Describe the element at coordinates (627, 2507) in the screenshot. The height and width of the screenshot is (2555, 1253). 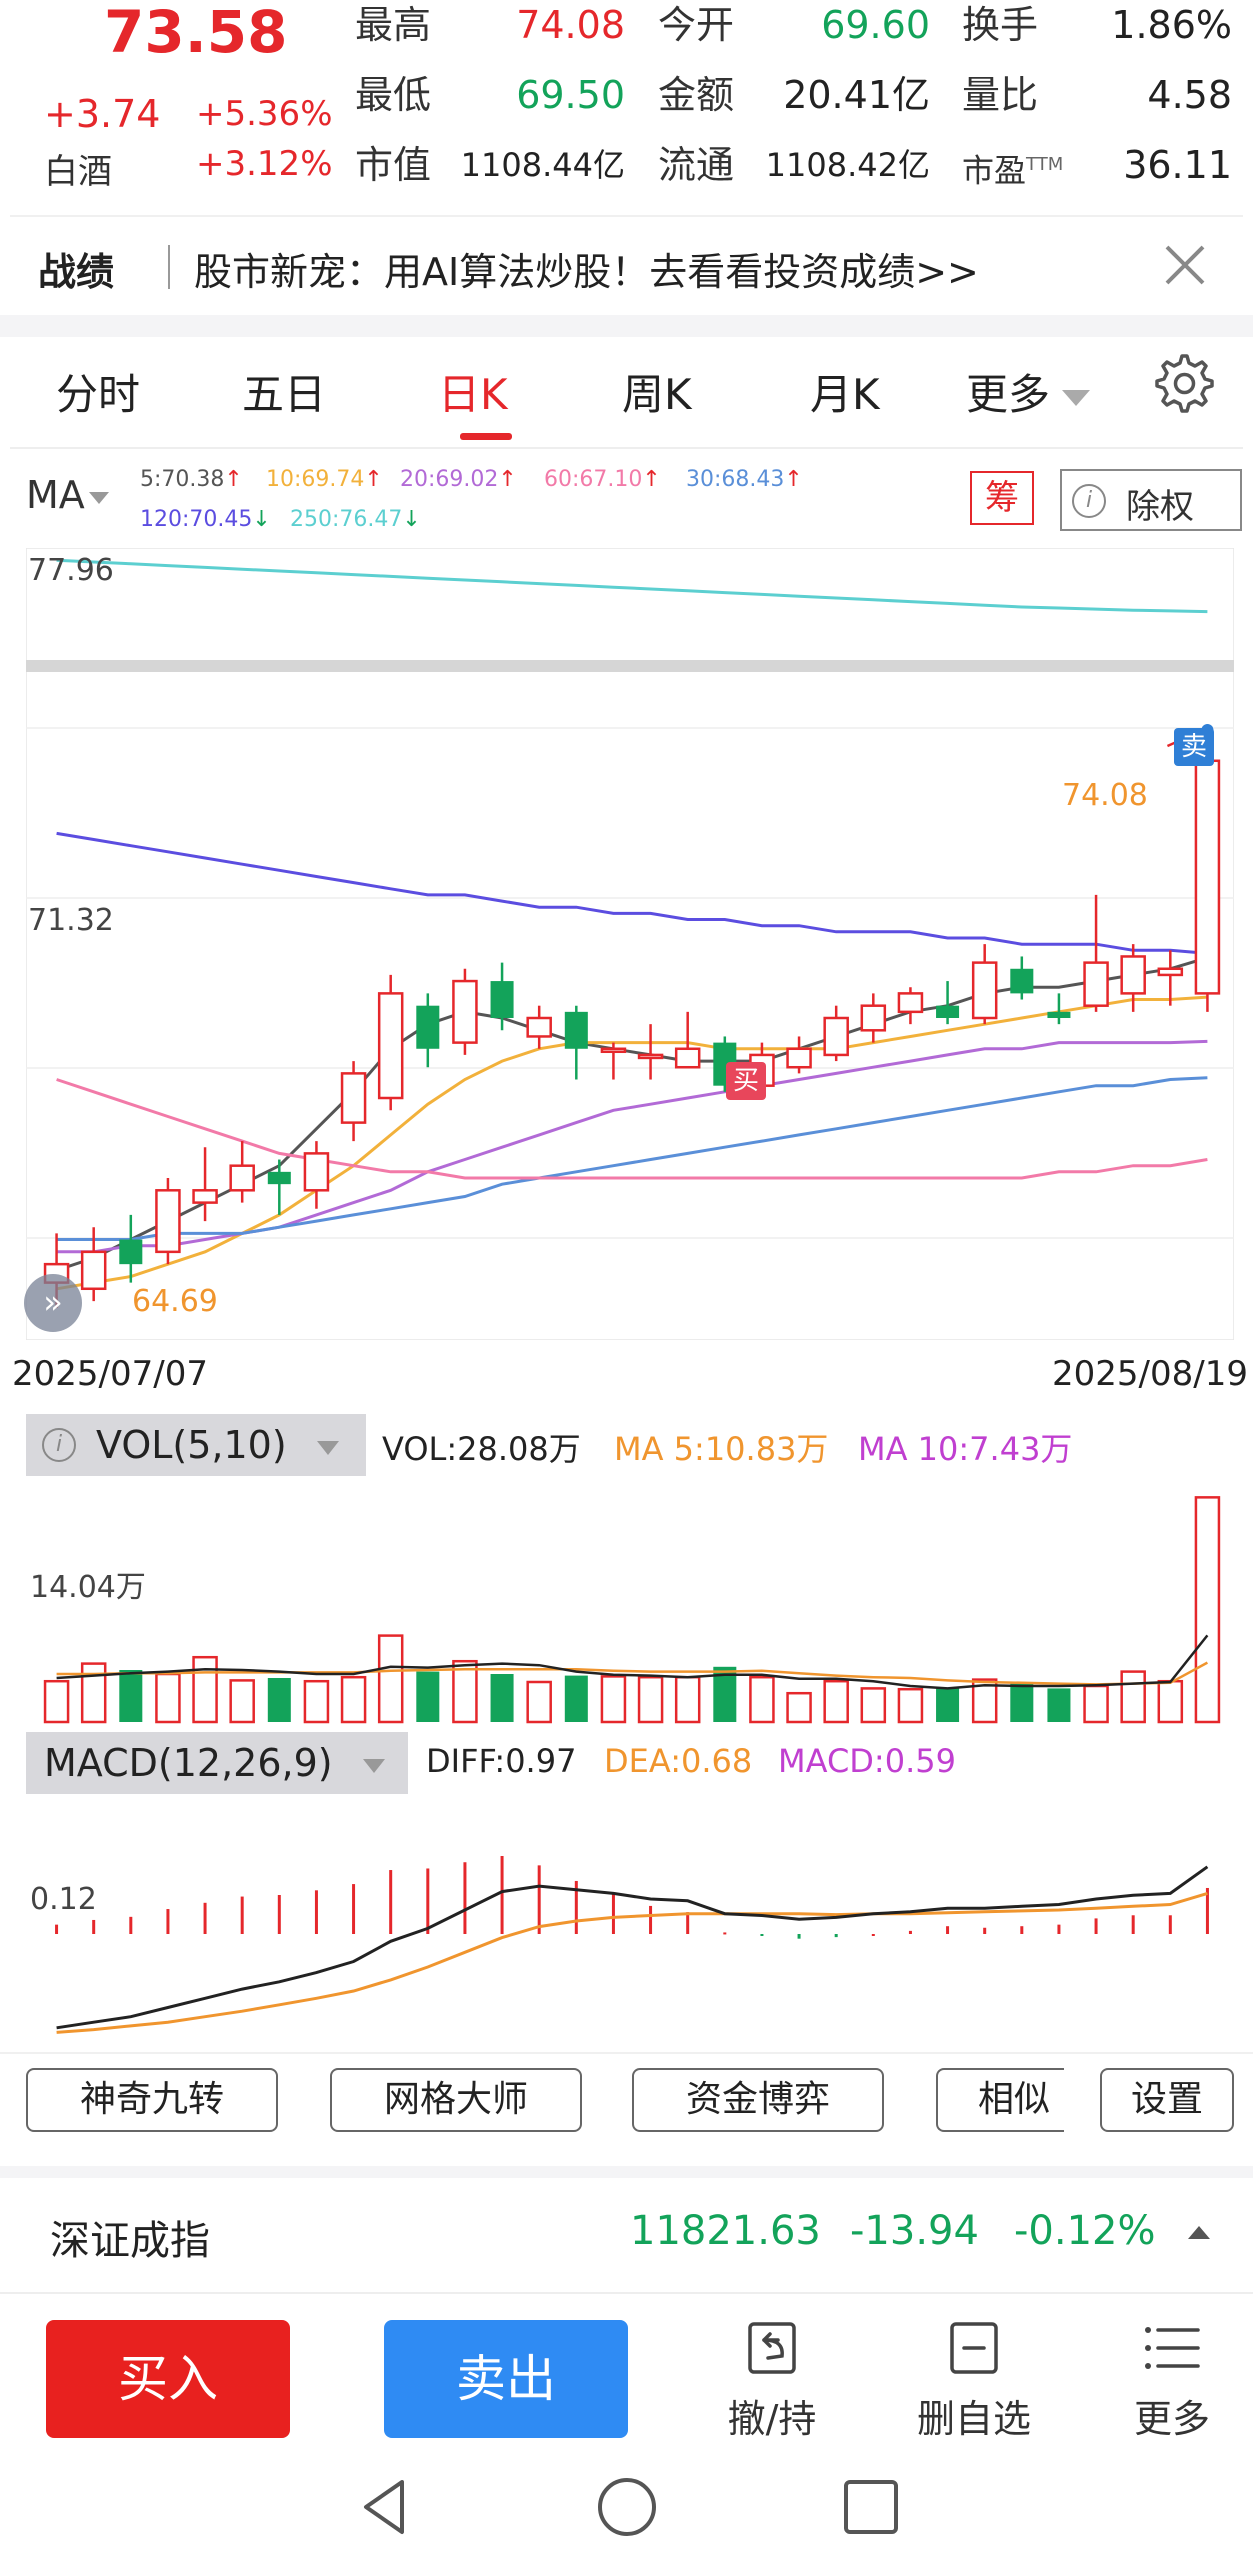
I see `home-icon` at that location.